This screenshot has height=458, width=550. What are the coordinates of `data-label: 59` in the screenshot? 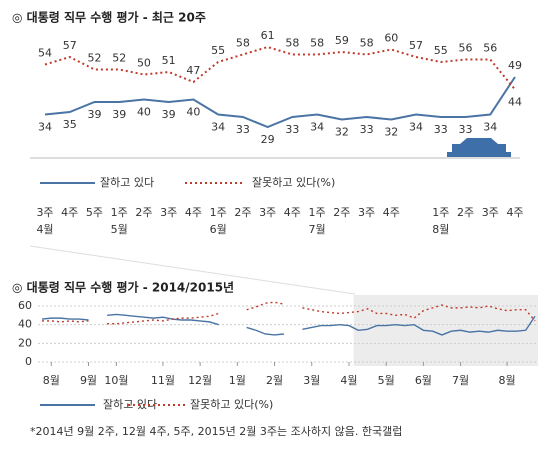 It's located at (342, 40).